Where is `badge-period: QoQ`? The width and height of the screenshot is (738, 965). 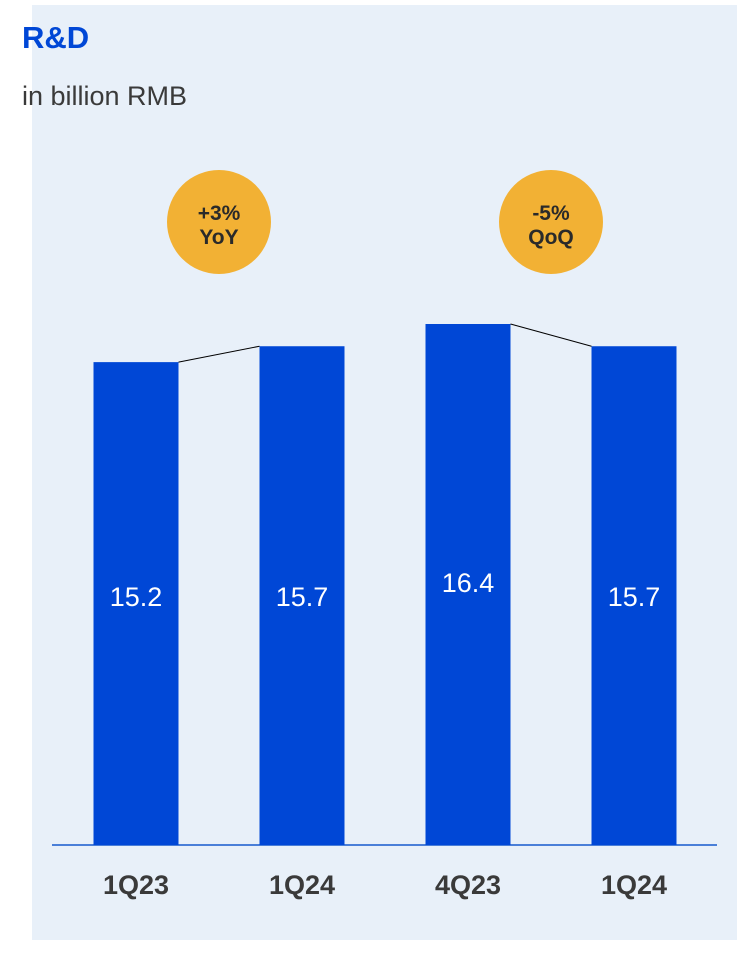
badge-period: QoQ is located at coordinates (551, 237).